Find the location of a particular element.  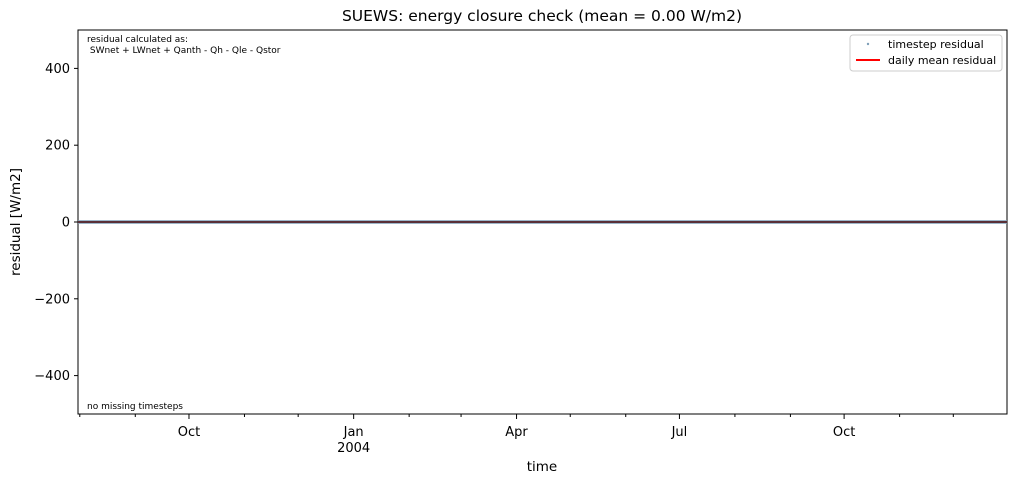

y-axis: −400 −200 0 200 400 is located at coordinates (56, 223).